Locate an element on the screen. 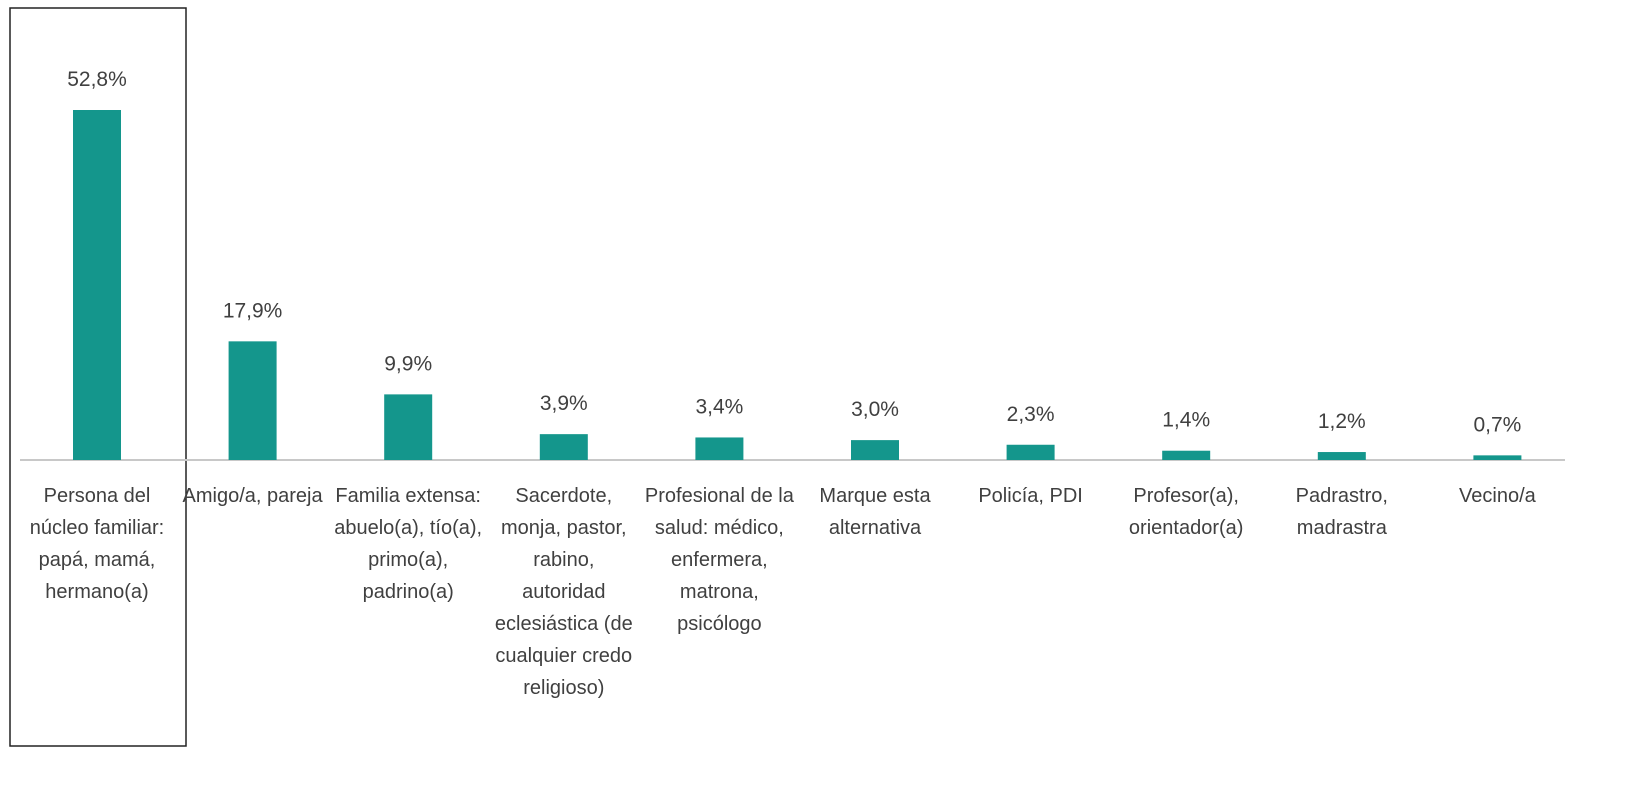  value-label: 17,9% is located at coordinates (253, 310).